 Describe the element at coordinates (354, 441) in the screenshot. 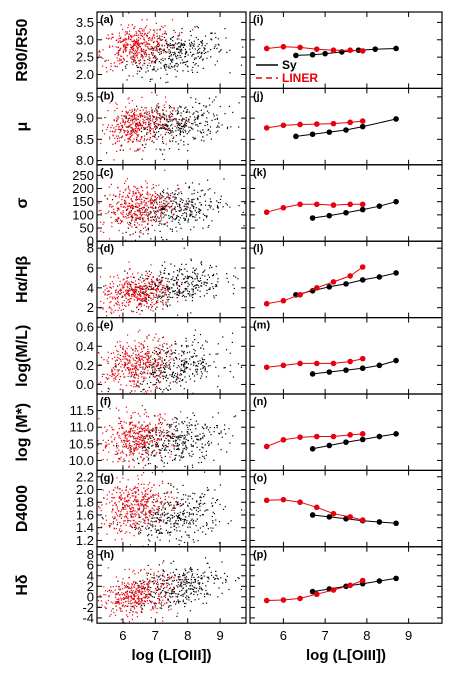

I see `trend-line-sy` at that location.